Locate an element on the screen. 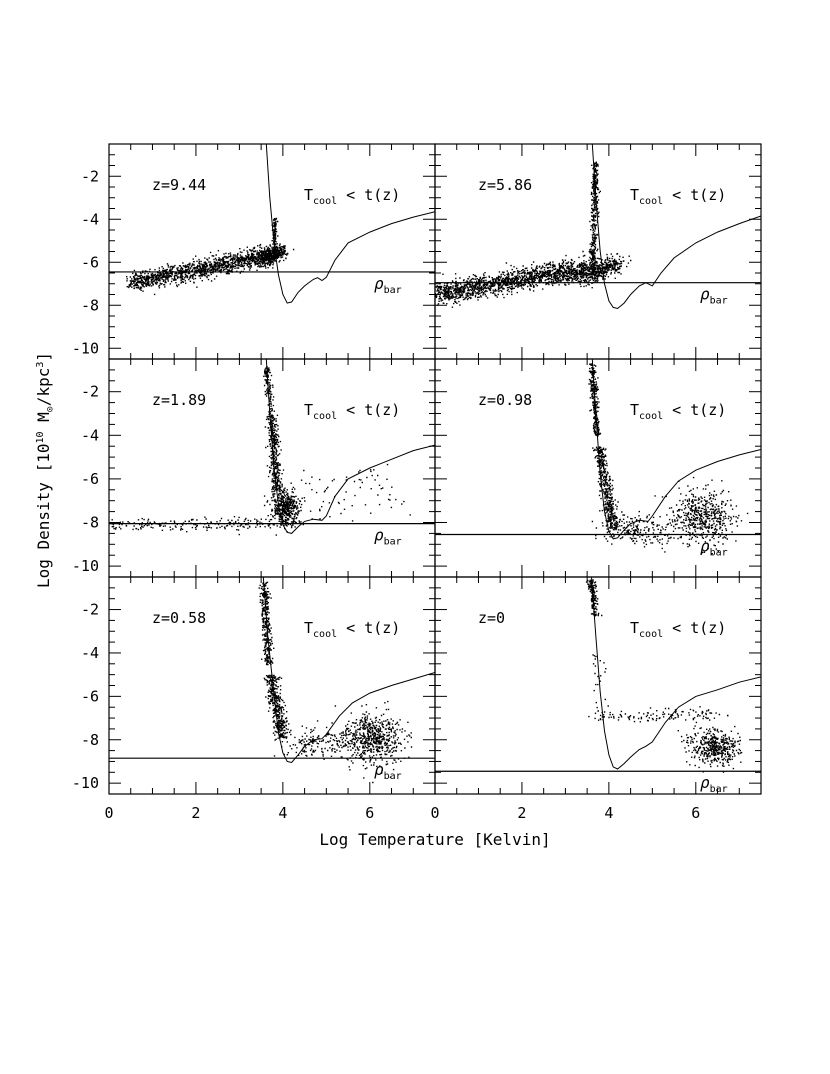 This screenshot has height=1074, width=830. panel-1: z=9.44 Tcool < t(z) ρbar is located at coordinates (272, 251).